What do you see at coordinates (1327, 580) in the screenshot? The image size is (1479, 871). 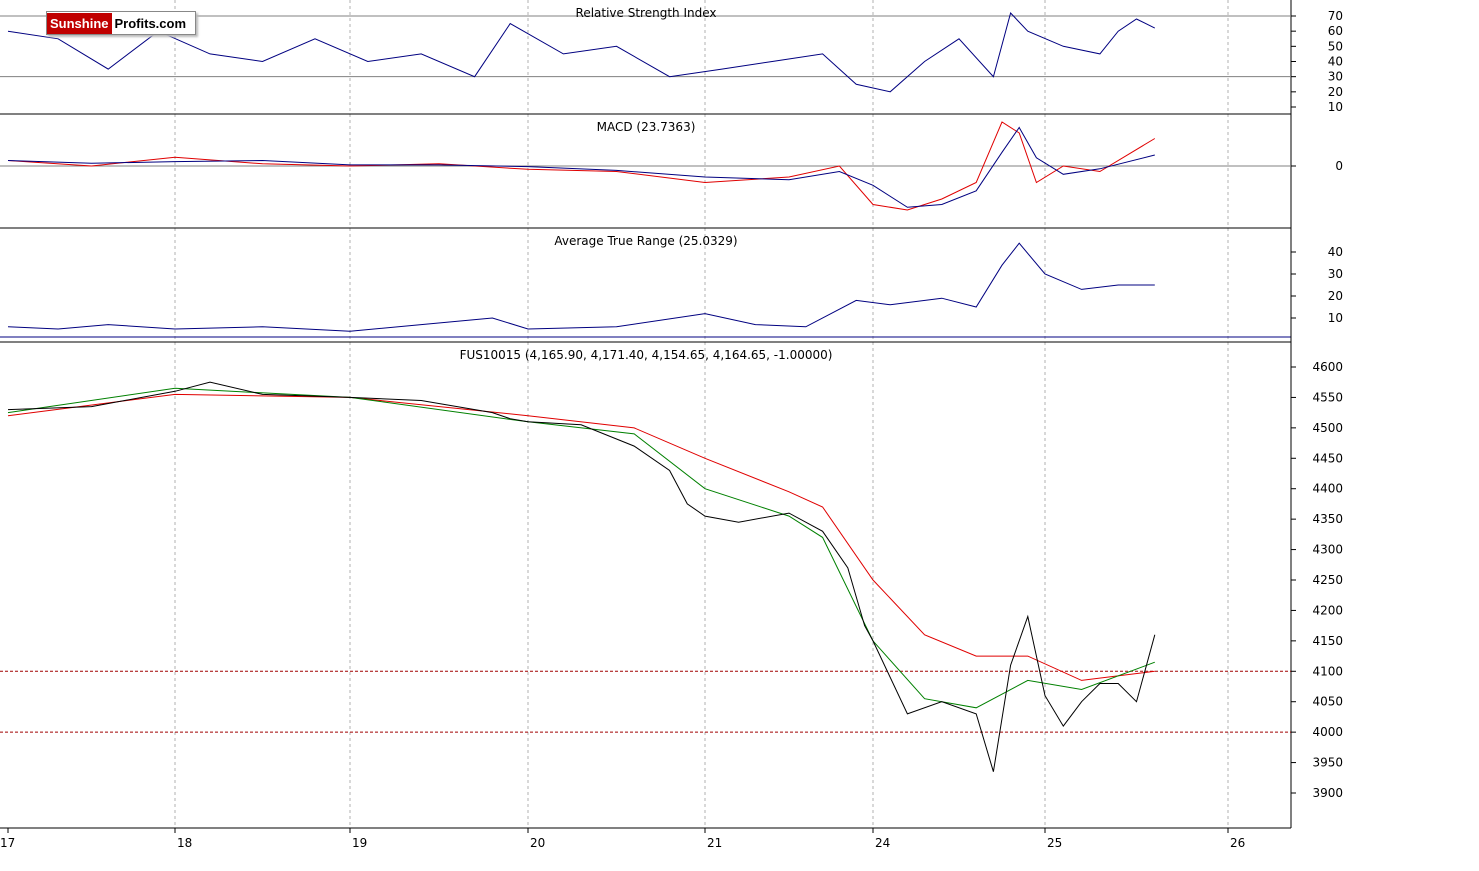 I see `price-tick-label: 4250` at bounding box center [1327, 580].